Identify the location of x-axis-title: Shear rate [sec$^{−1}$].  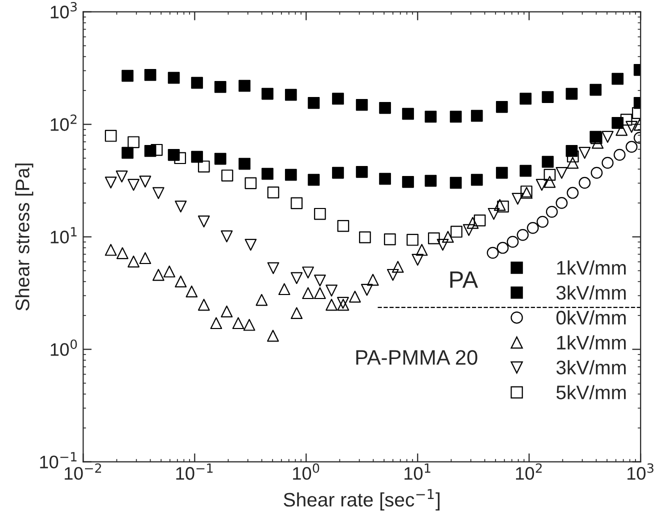
(362, 499).